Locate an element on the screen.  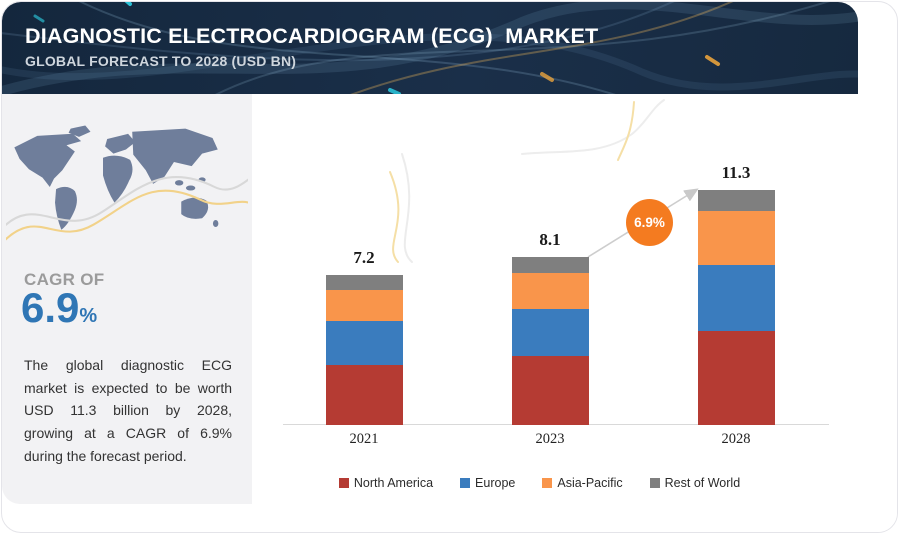
cagr-value: 6.9% is located at coordinates (59, 308).